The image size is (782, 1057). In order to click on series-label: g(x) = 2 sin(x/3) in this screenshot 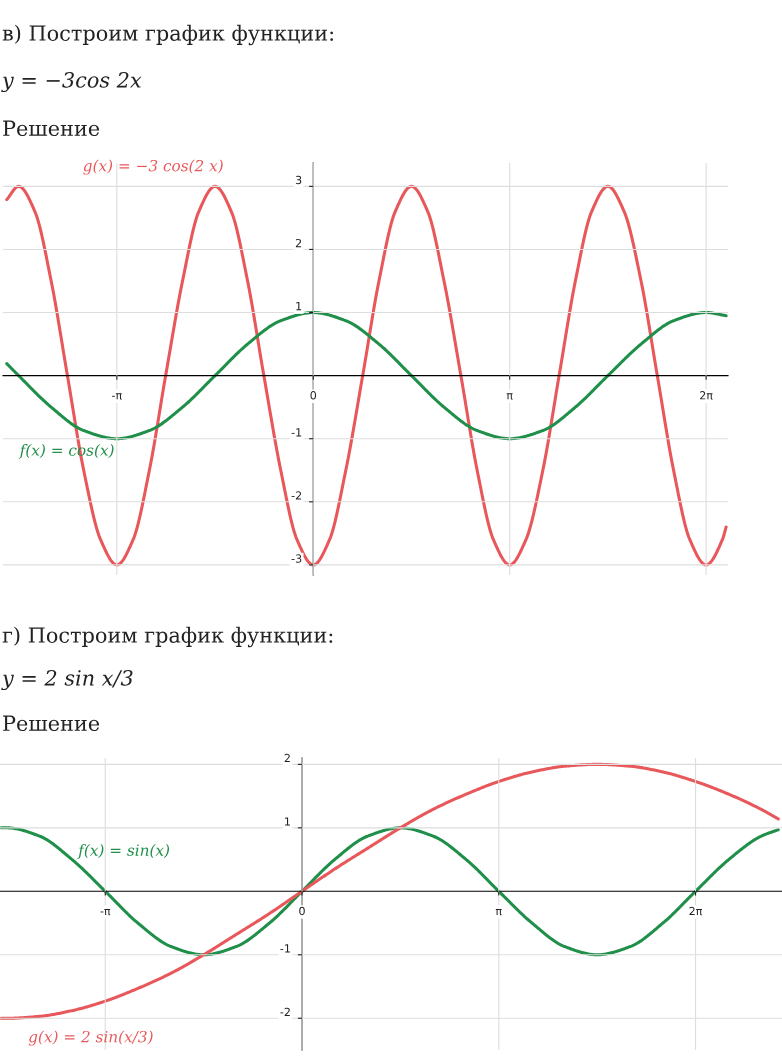, I will do `click(90, 1038)`.